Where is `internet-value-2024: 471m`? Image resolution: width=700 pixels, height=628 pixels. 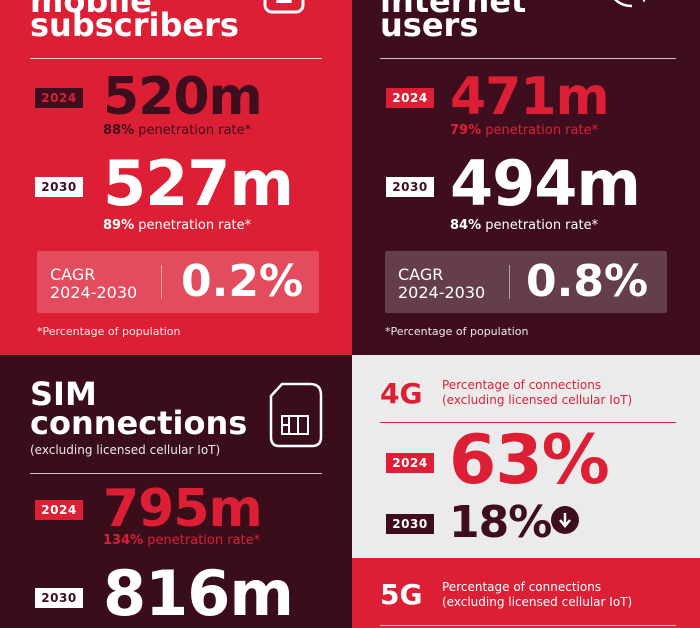
internet-value-2024: 471m is located at coordinates (530, 97).